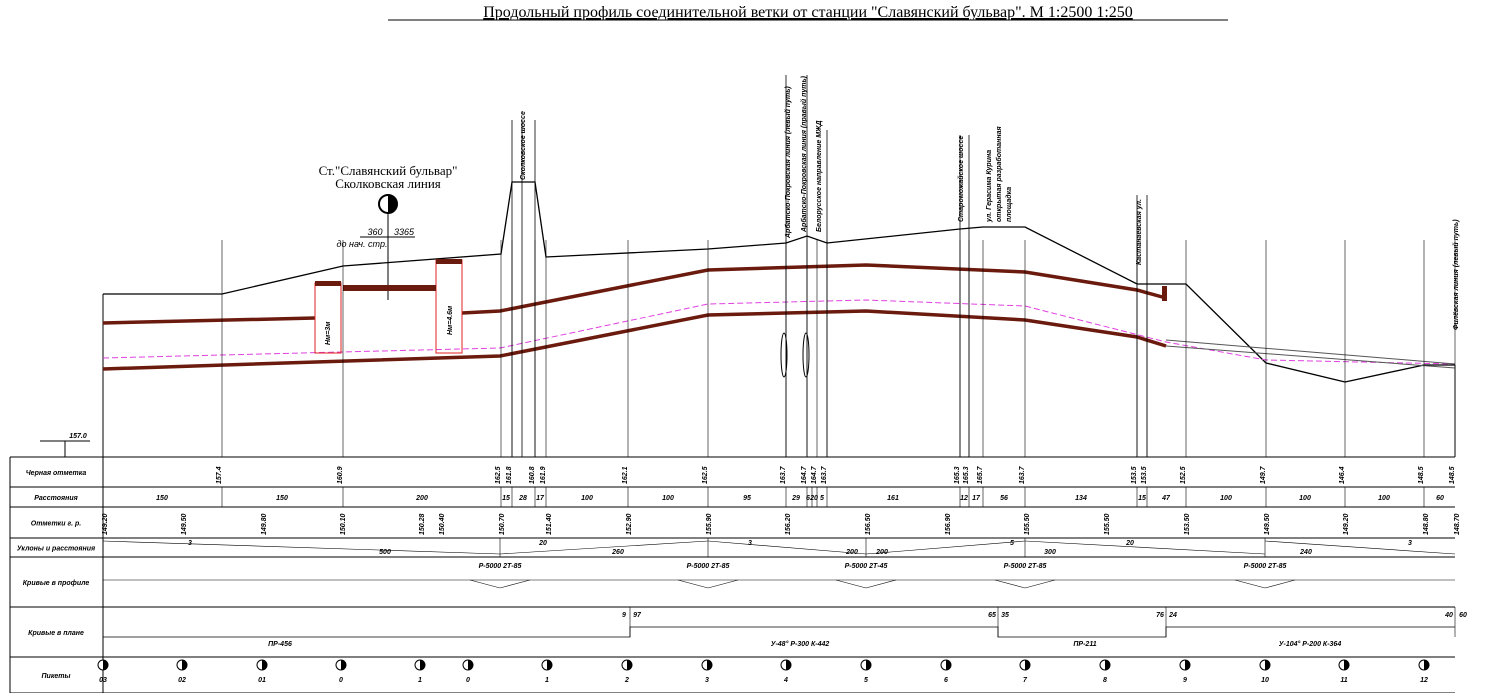 The width and height of the screenshot is (1500, 698). Describe the element at coordinates (819, 176) in the screenshot. I see `object-label: Белорусское направление МЖД` at that location.